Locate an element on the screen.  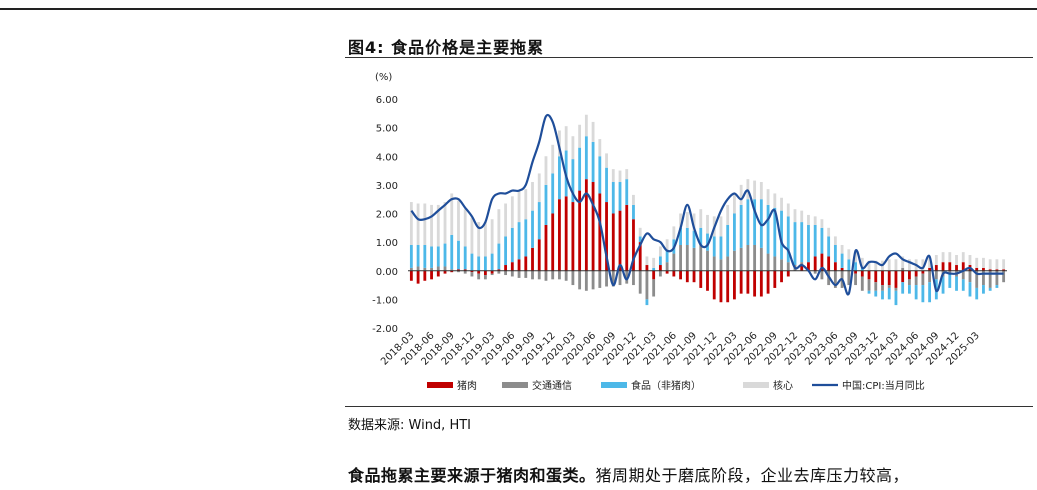
y-tick-label: 5.00 is located at coordinates (387, 129).